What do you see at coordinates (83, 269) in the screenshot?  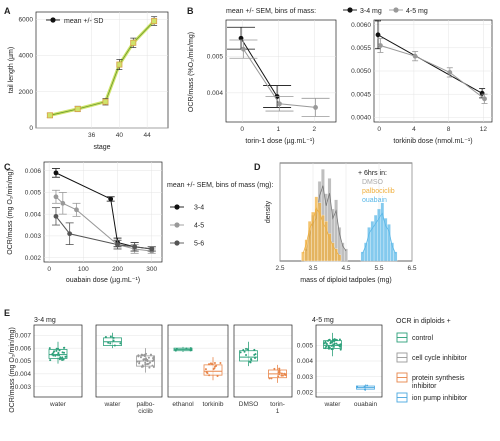 I see `panel-c-x-tick-label: 100` at bounding box center [83, 269].